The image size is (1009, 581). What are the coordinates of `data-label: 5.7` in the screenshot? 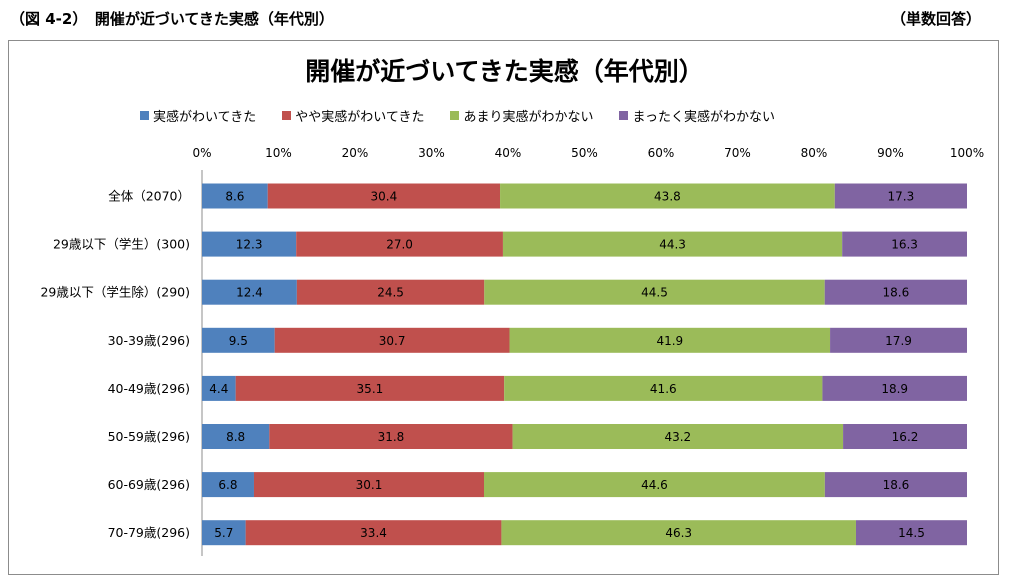 It's located at (223, 533).